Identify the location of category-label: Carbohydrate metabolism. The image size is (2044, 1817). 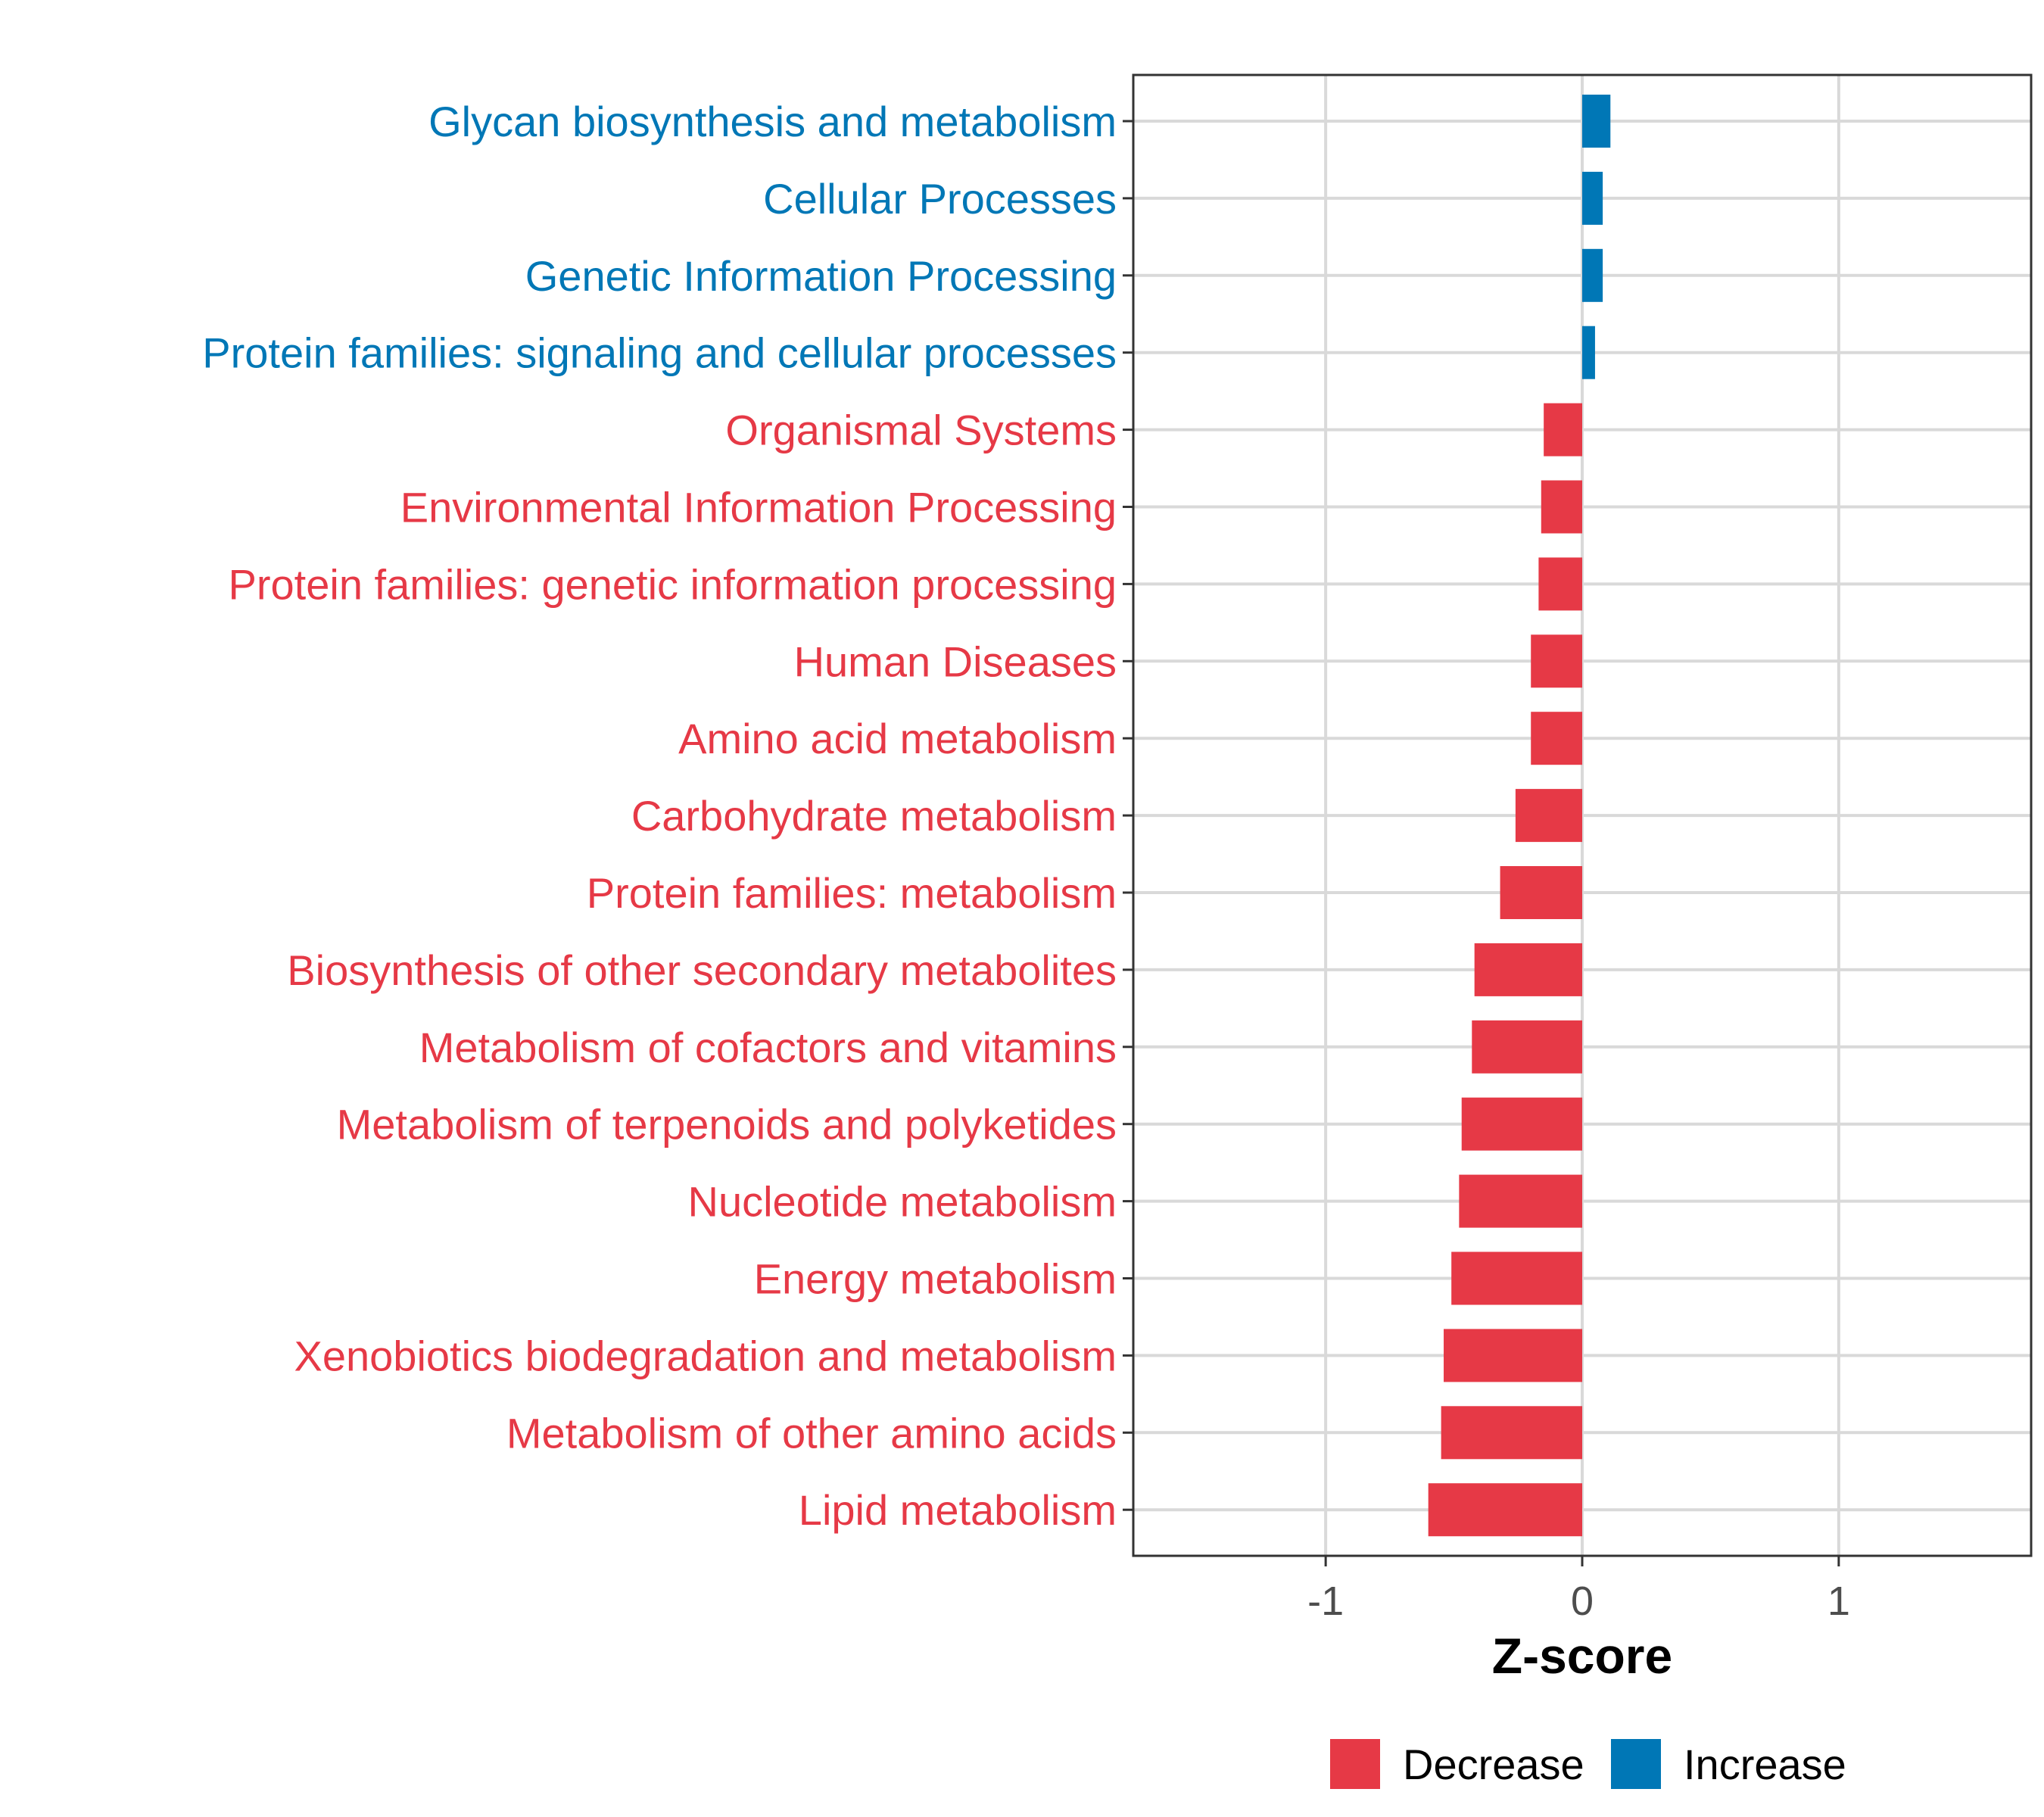
(874, 816).